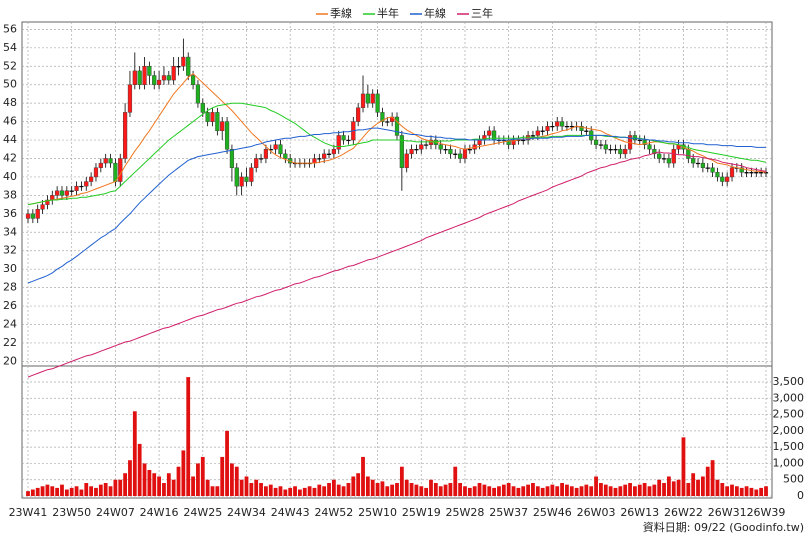  Describe the element at coordinates (71, 512) in the screenshot. I see `x-tick-label: 23W50` at that location.